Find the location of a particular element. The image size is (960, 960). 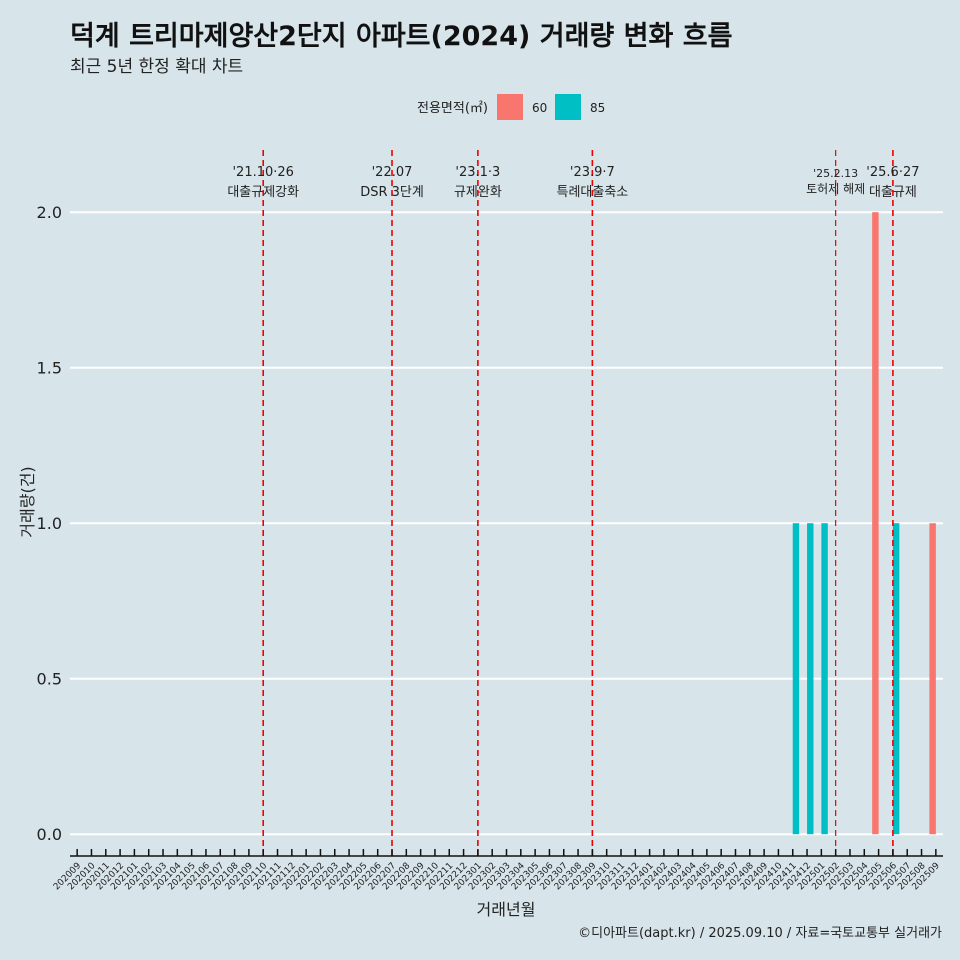

event-label: 대출규제강화 is located at coordinates (263, 192).